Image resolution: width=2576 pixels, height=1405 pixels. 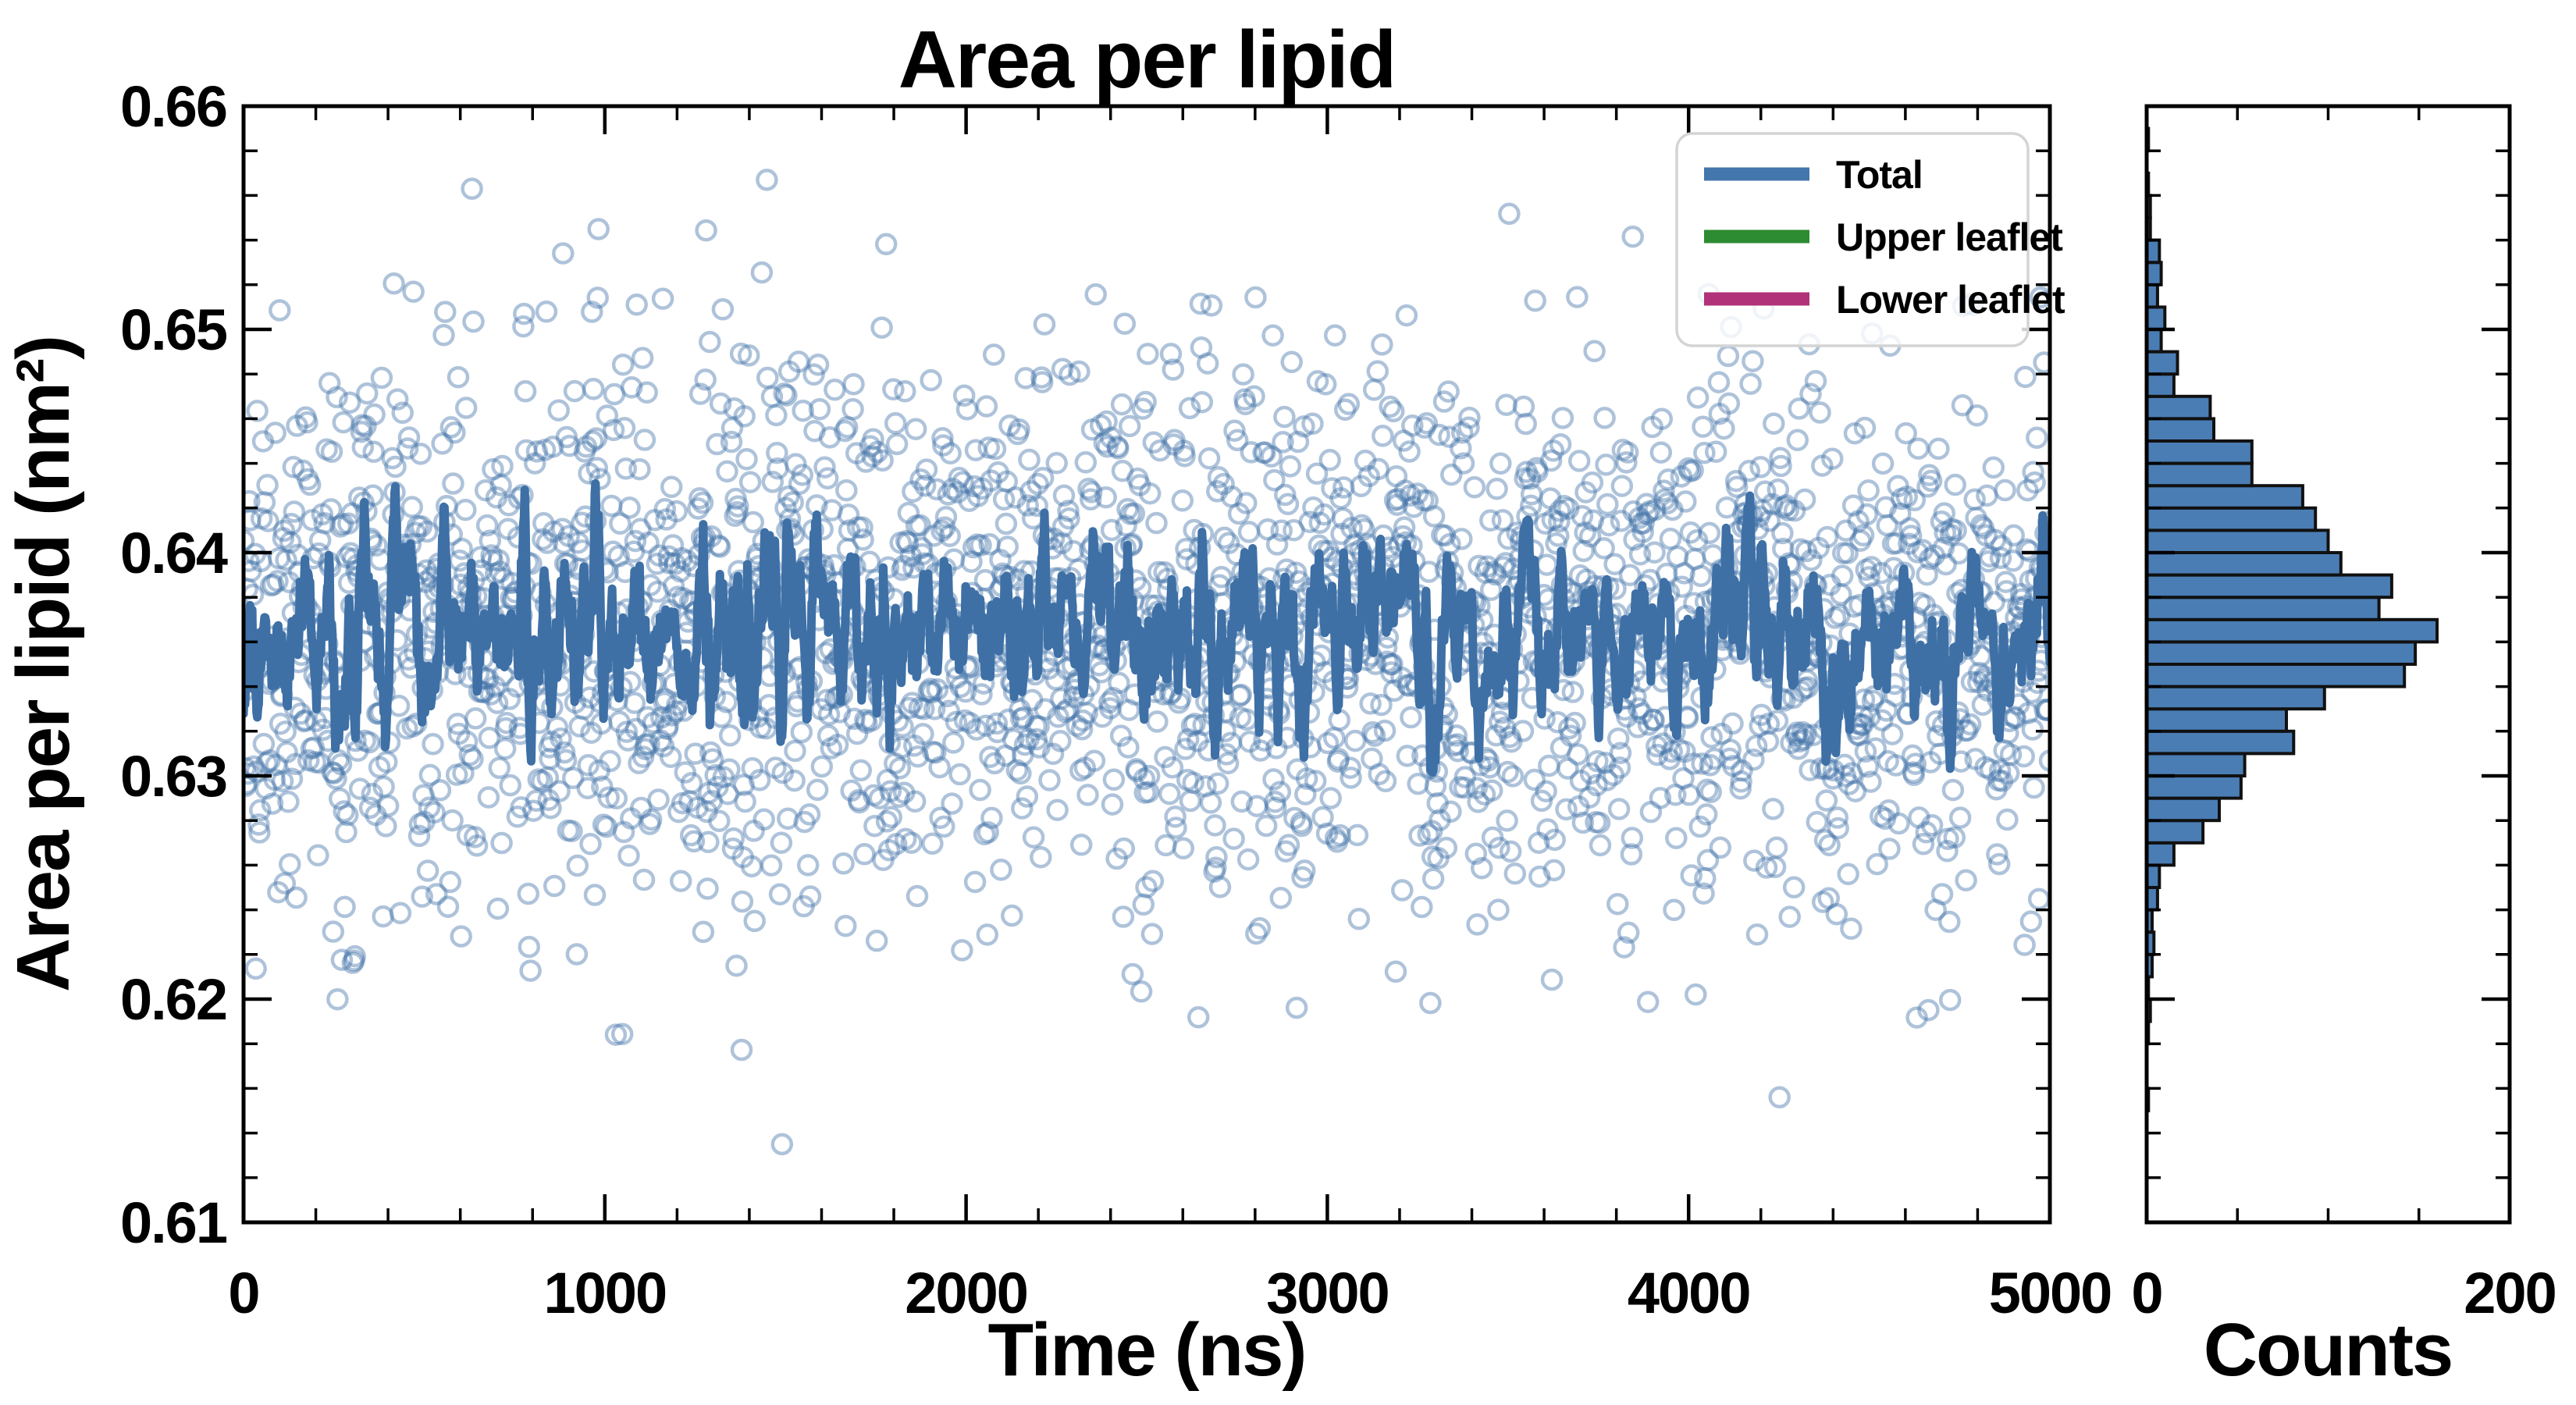 What do you see at coordinates (1879, 175) in the screenshot?
I see `legend-label-total: Total` at bounding box center [1879, 175].